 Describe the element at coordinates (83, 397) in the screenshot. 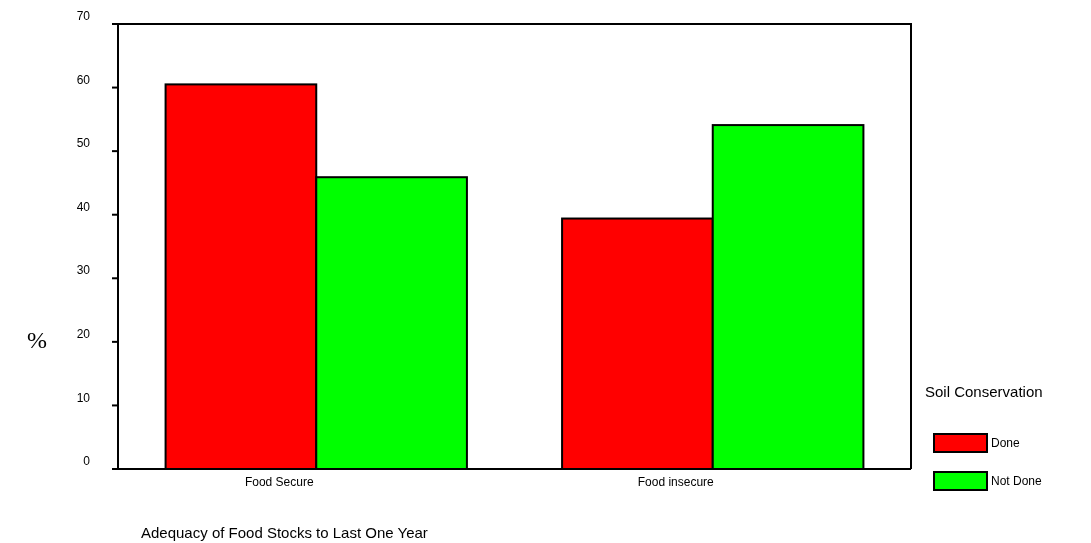

I see `y-tick-label: 10` at that location.